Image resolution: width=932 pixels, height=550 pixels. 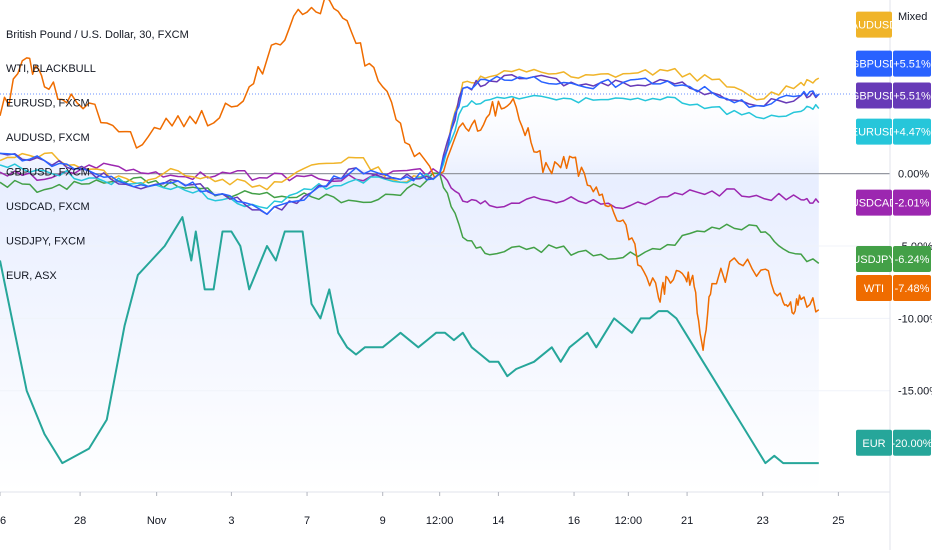 What do you see at coordinates (307, 521) in the screenshot?
I see `x-tick-label-4: 7` at bounding box center [307, 521].